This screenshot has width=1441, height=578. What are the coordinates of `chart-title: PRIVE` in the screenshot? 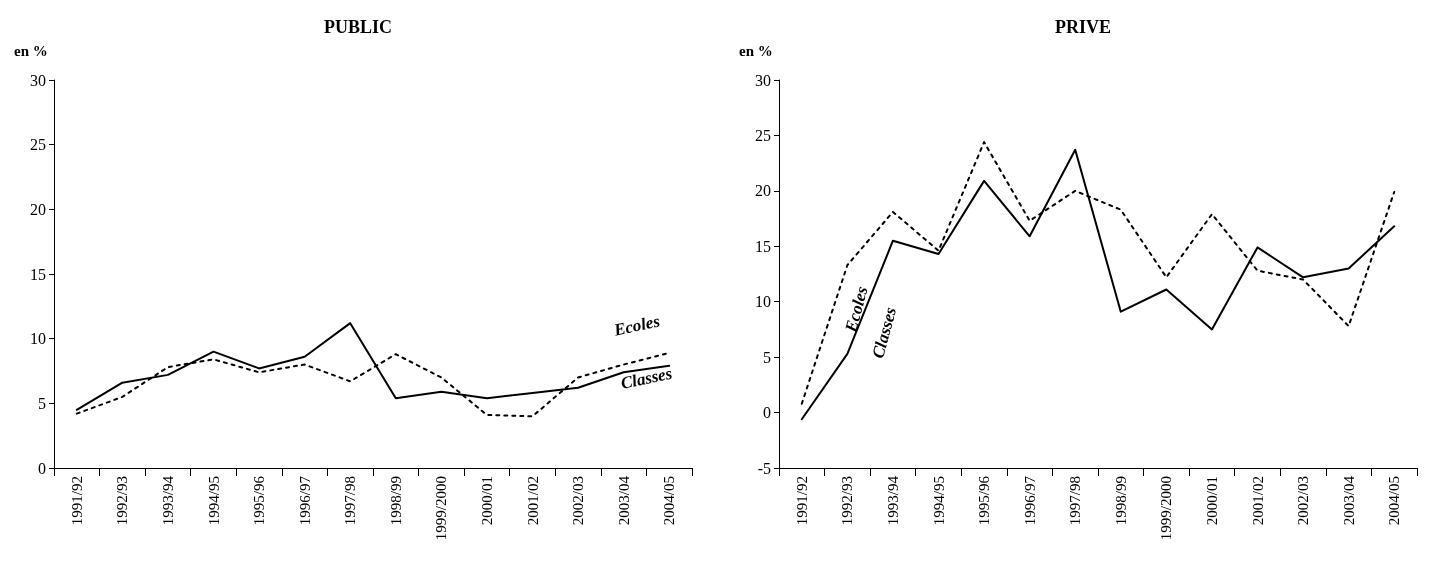 It's located at (1083, 27).